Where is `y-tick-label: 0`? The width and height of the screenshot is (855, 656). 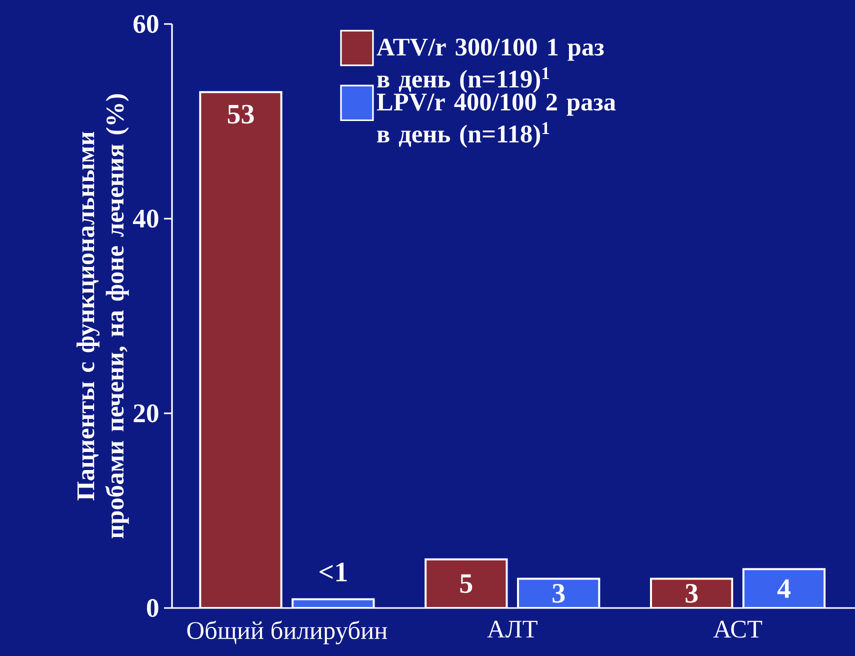
y-tick-label: 0 is located at coordinates (152, 608).